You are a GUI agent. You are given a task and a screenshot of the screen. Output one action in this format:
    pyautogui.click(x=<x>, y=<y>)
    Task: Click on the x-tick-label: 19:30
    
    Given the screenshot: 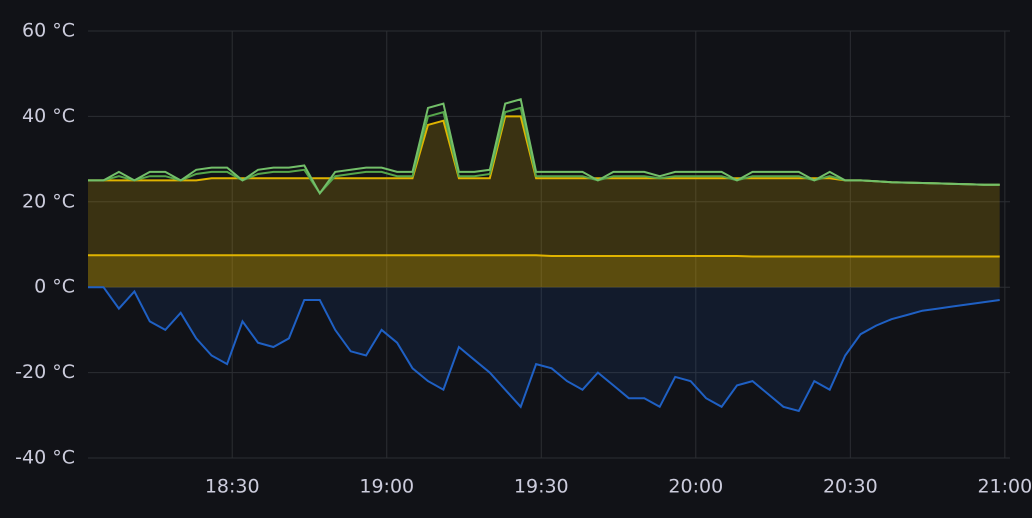 What is the action you would take?
    pyautogui.click(x=541, y=487)
    